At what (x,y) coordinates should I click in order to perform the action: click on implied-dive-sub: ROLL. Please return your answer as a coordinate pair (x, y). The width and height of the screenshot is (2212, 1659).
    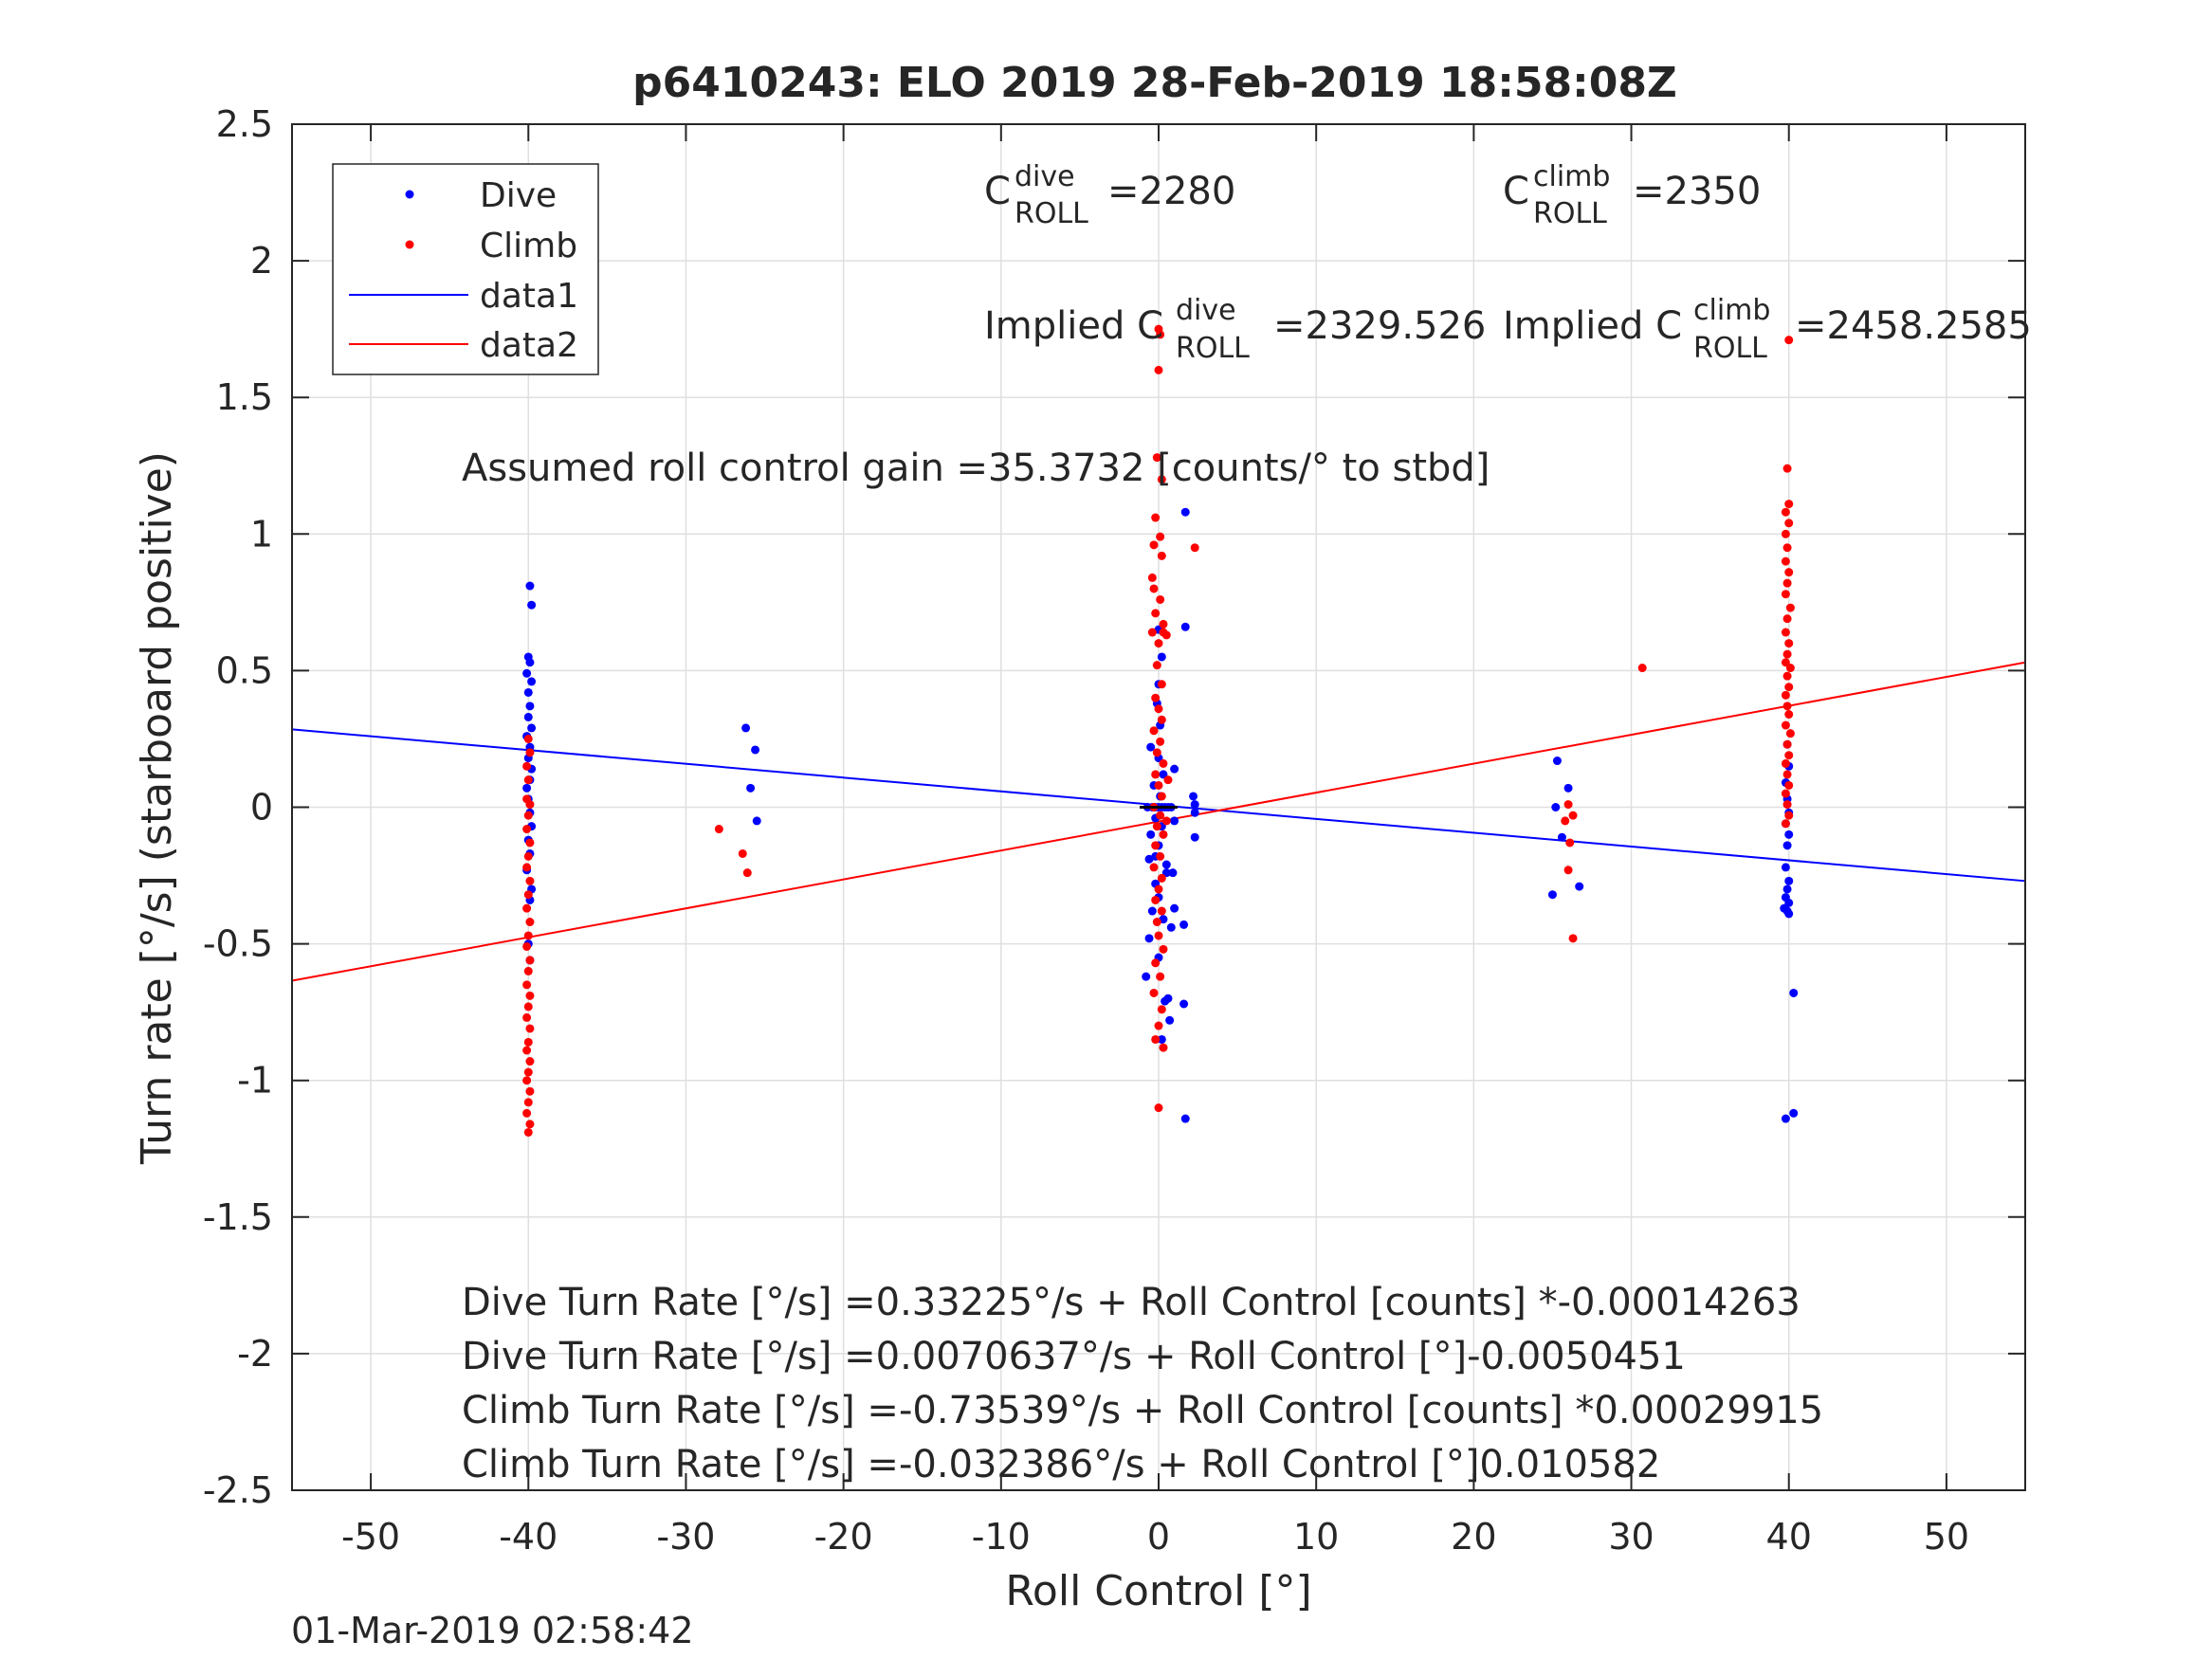
    Looking at the image, I should click on (1213, 348).